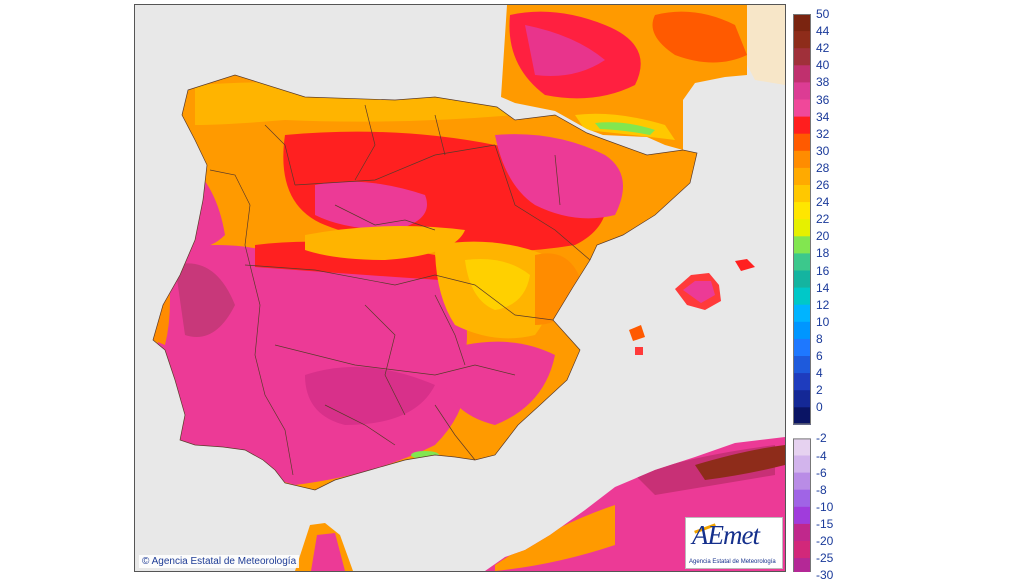 This screenshot has width=1024, height=582. What do you see at coordinates (823, 287) in the screenshot?
I see `legend-positive-tick-label: 14` at bounding box center [823, 287].